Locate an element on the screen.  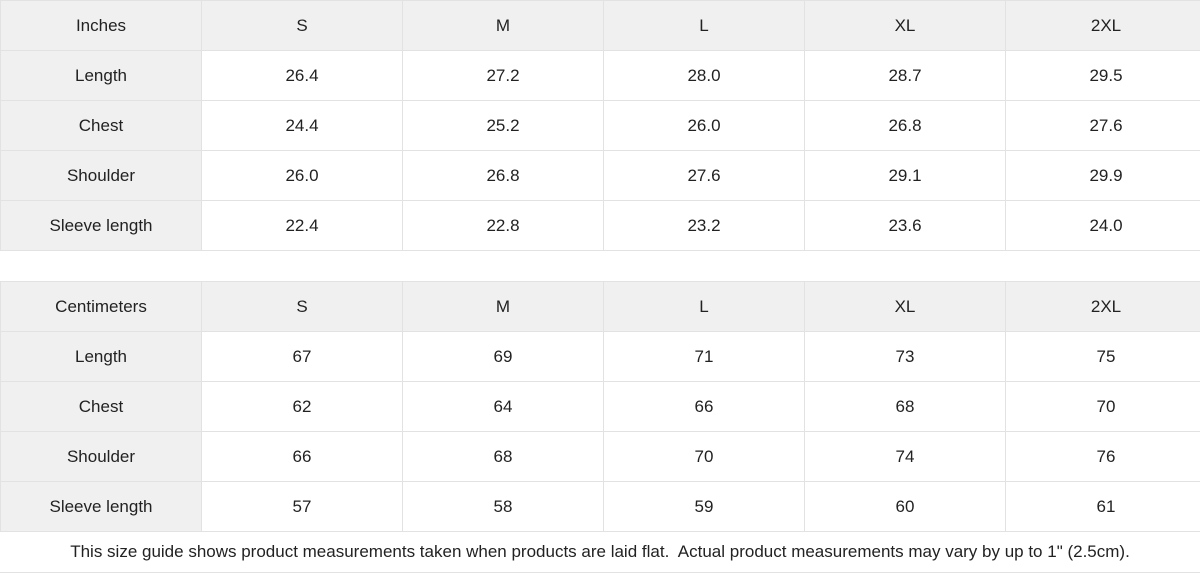
measurement-value-cell: 27.2 is located at coordinates (503, 75).